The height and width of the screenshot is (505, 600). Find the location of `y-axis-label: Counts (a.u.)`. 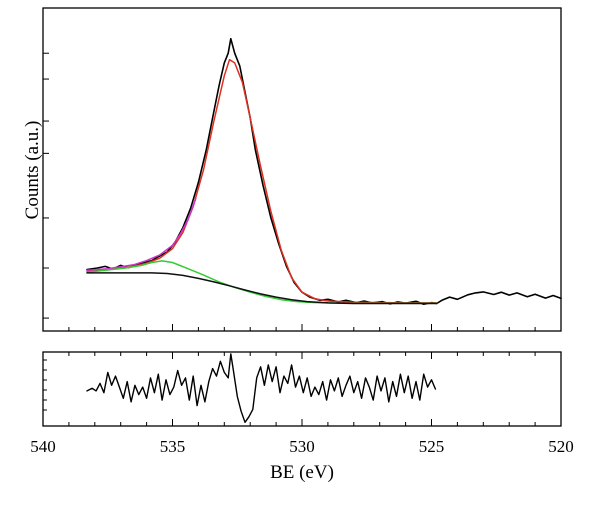

y-axis-label: Counts (a.u.) is located at coordinates (32, 170).